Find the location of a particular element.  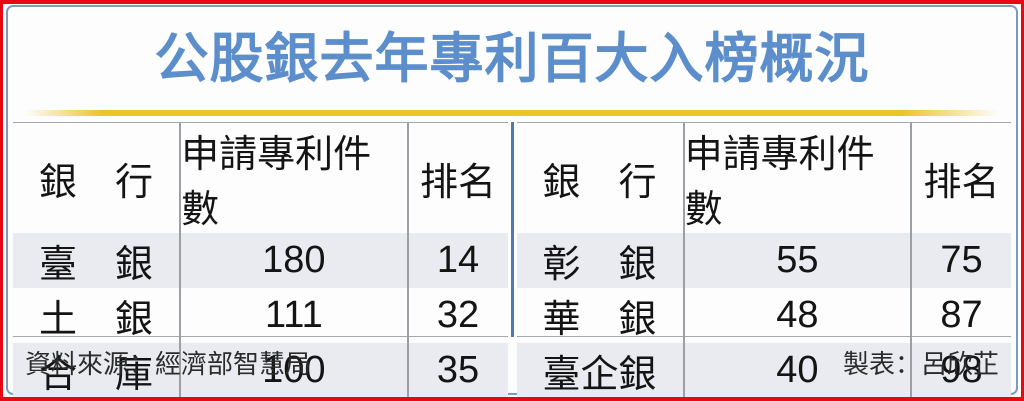

bank-name-cell: 臺企銀 is located at coordinates (601, 370).